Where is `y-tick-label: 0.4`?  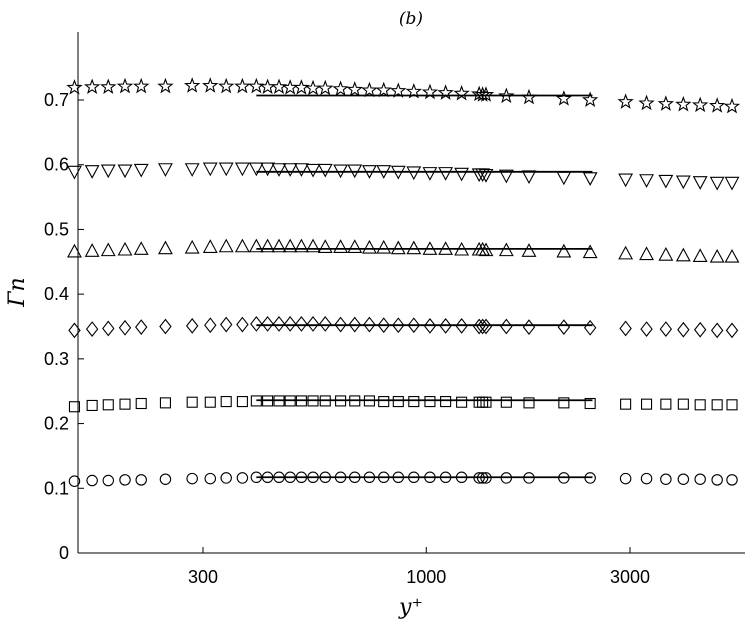
y-tick-label: 0.4 is located at coordinates (56, 294).